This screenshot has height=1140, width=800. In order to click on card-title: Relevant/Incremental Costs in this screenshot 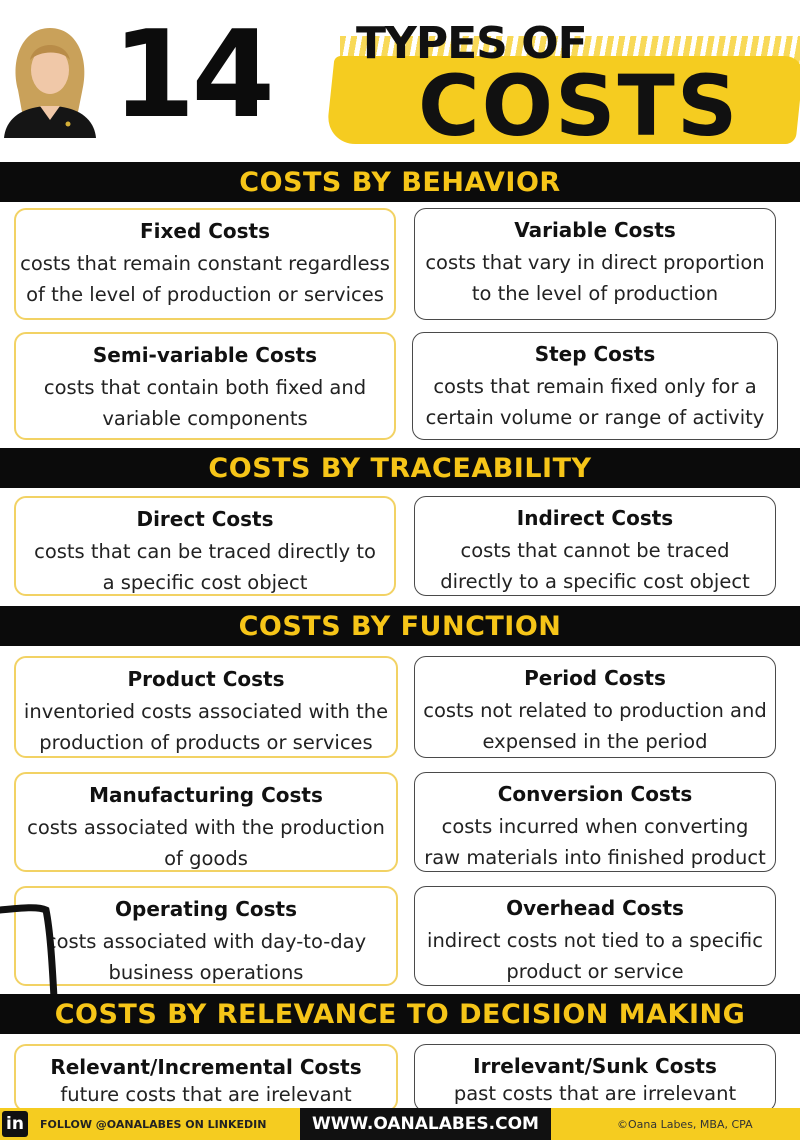, I will do `click(206, 1067)`.